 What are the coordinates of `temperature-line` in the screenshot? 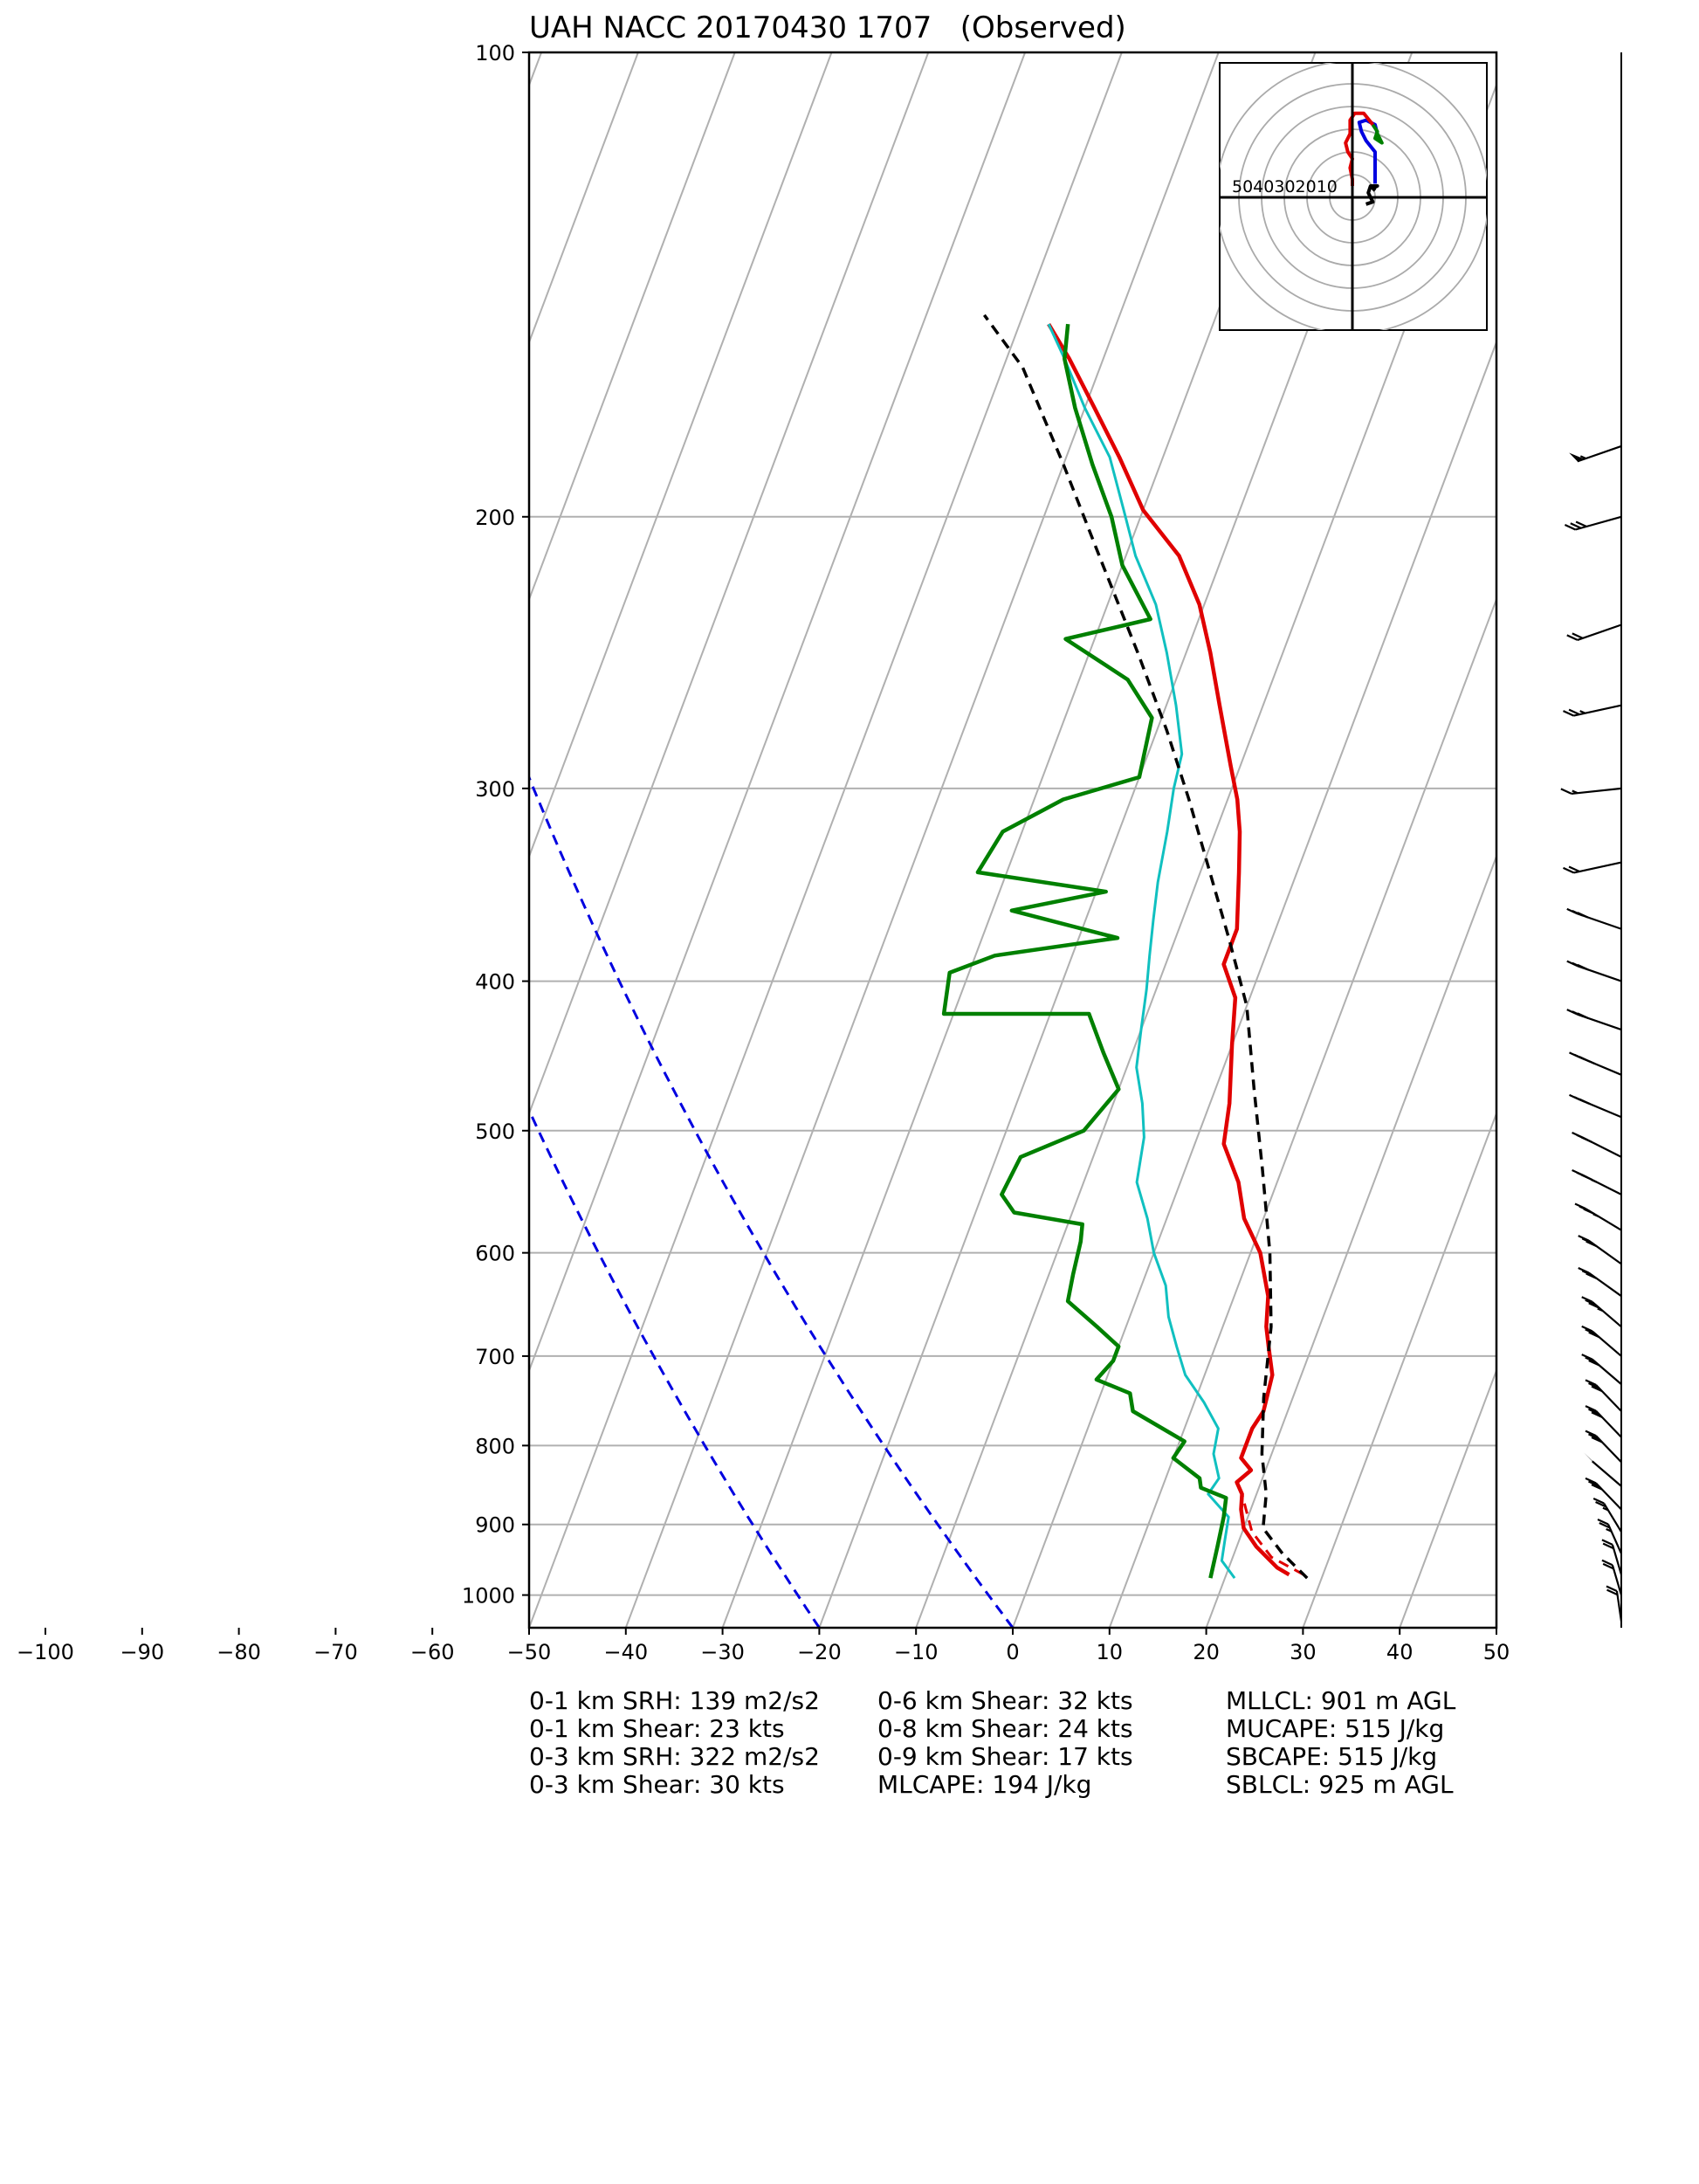 It's located at (1168, 949).